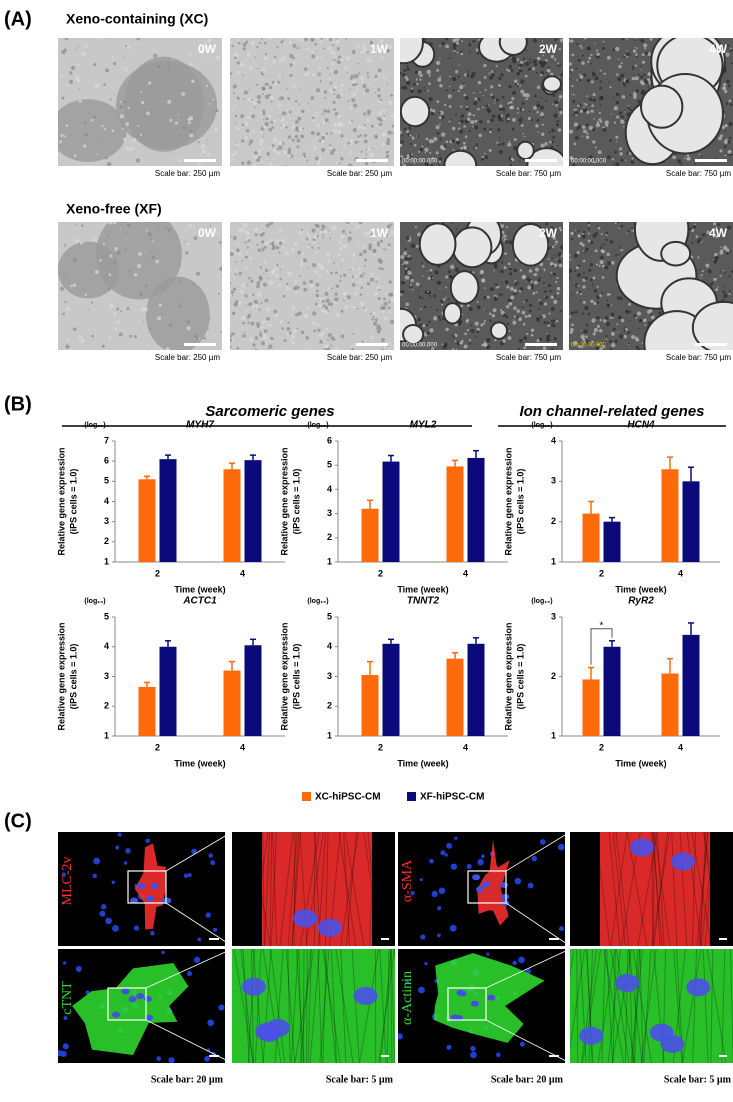 The image size is (733, 1102). What do you see at coordinates (329, 616) in the screenshot?
I see `y-tick-label: 5` at bounding box center [329, 616].